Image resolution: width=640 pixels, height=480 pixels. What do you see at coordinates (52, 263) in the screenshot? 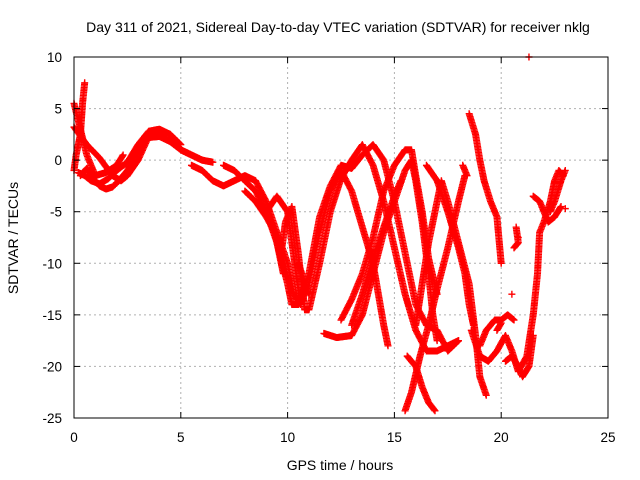
I see `y-tick-label: -10` at bounding box center [52, 263].